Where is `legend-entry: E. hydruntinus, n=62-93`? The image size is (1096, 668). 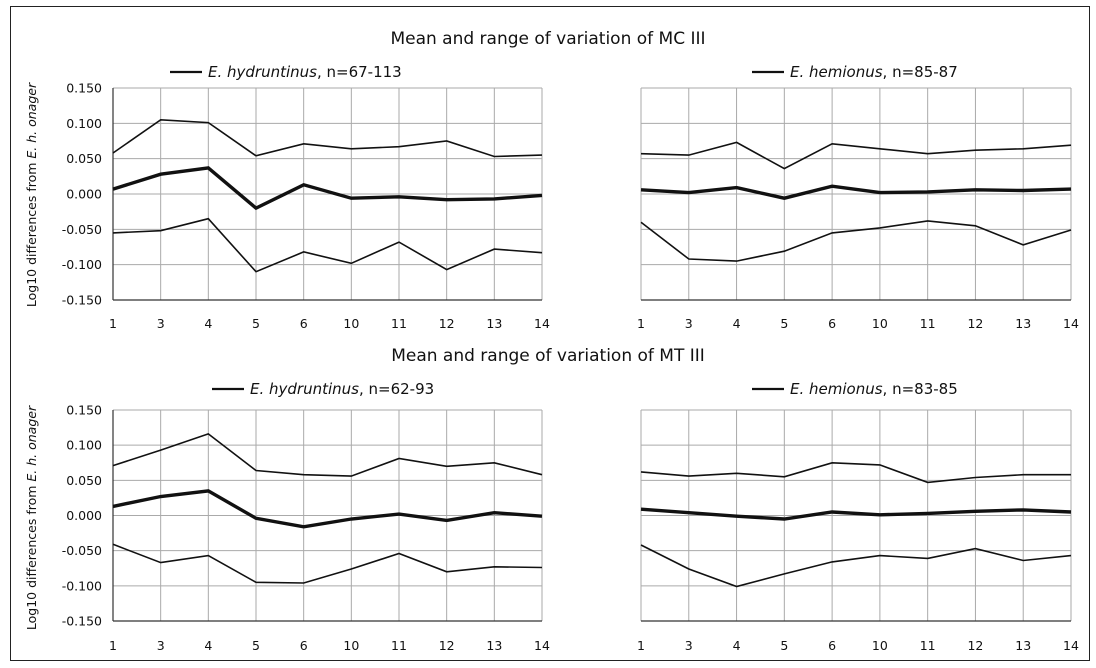
legend-entry: E. hydruntinus, n=62-93 is located at coordinates (342, 389).